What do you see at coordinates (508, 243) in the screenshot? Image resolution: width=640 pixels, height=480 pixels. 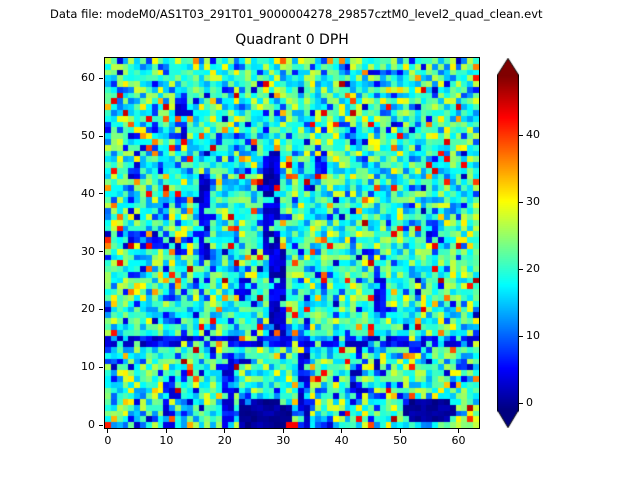 I see `colorbar` at bounding box center [508, 243].